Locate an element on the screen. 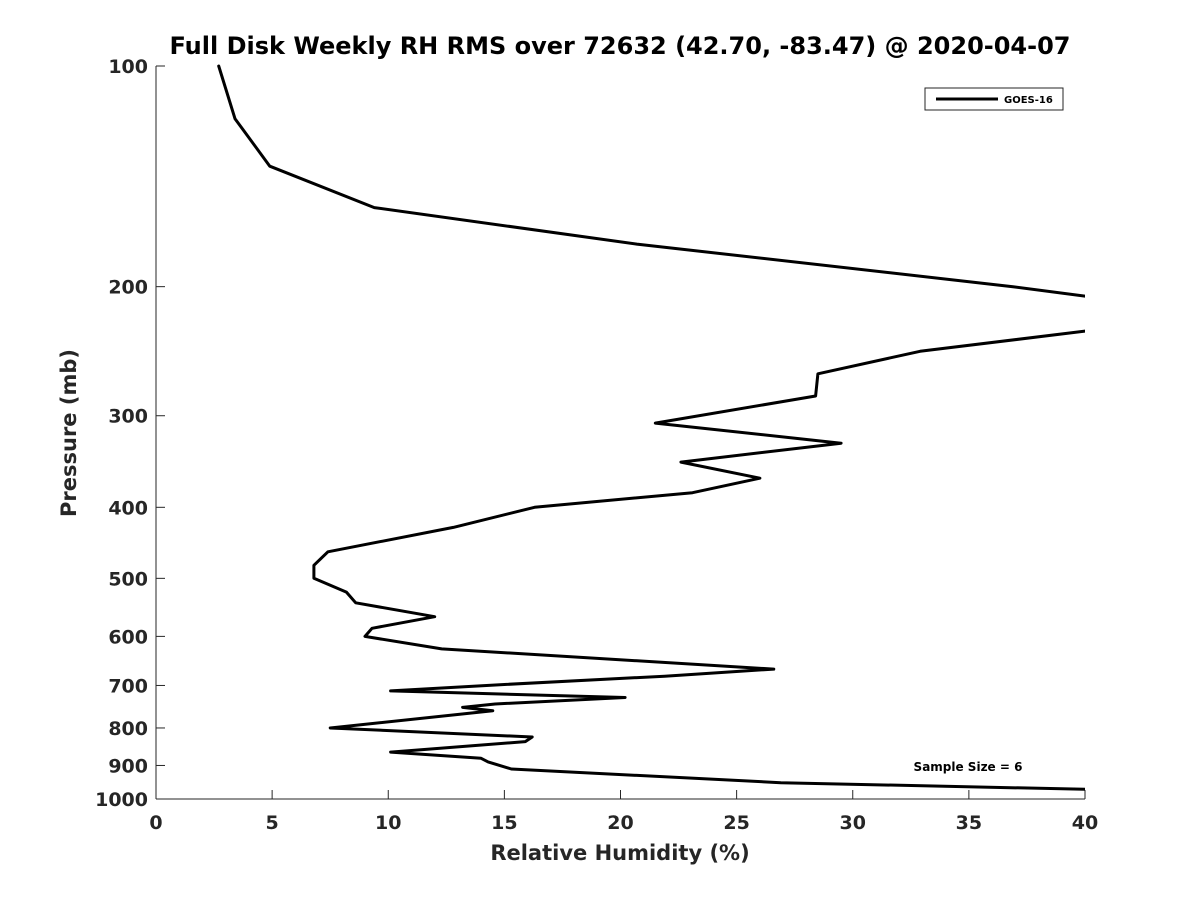 The image size is (1200, 900). y-tick-label: 800 is located at coordinates (128, 729).